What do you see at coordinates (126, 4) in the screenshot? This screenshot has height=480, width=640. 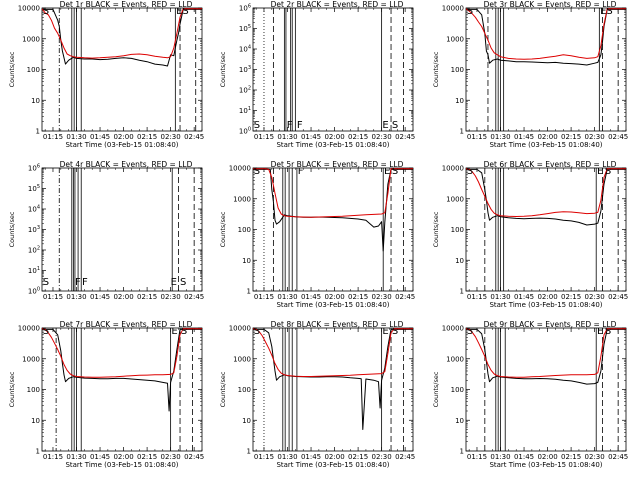 I see `panel-title: Det 1r BLACK = Events, RED = LLD` at bounding box center [126, 4].